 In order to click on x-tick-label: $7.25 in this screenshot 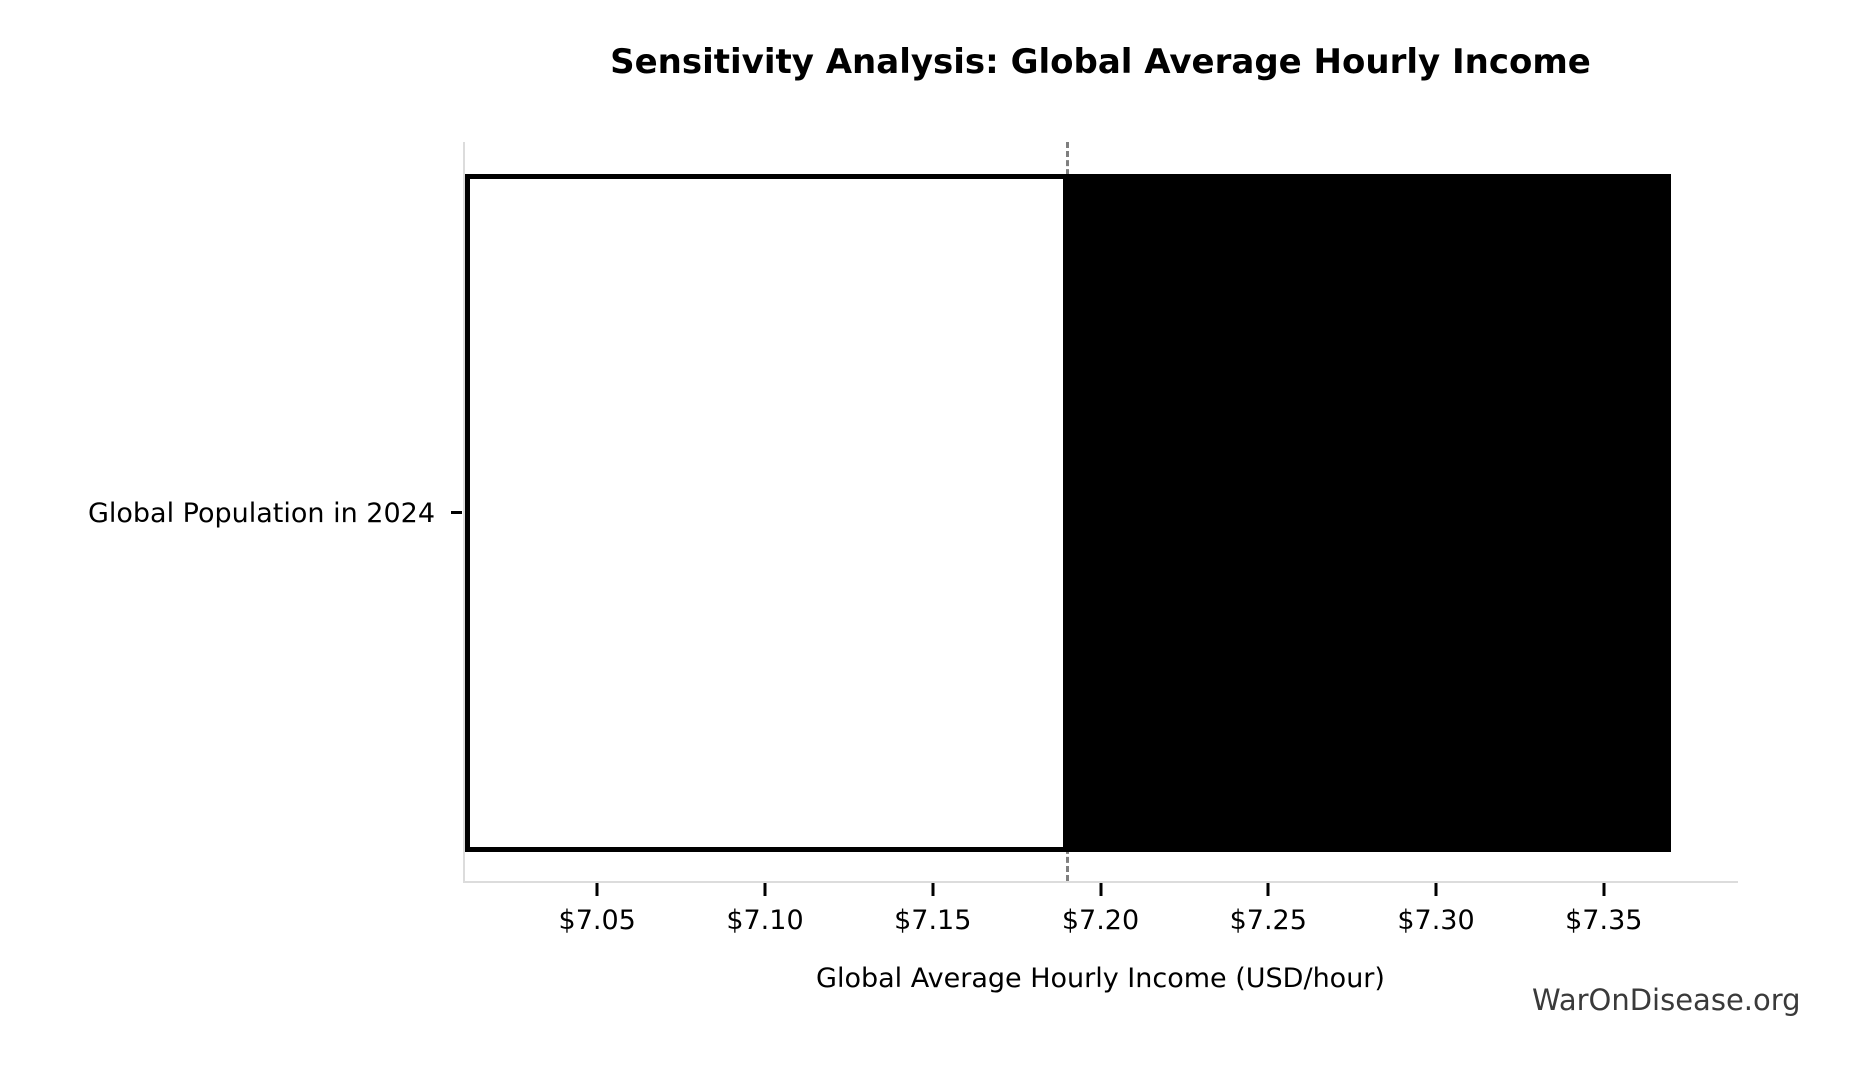, I will do `click(1268, 920)`.